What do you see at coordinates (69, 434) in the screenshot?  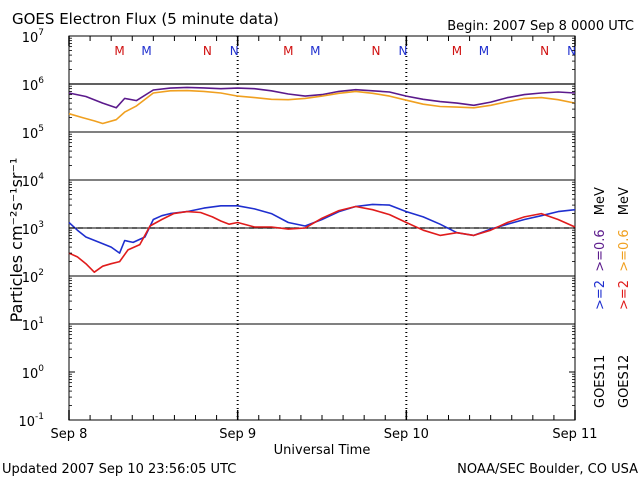 I see `x-tick-label: Sep 8` at bounding box center [69, 434].